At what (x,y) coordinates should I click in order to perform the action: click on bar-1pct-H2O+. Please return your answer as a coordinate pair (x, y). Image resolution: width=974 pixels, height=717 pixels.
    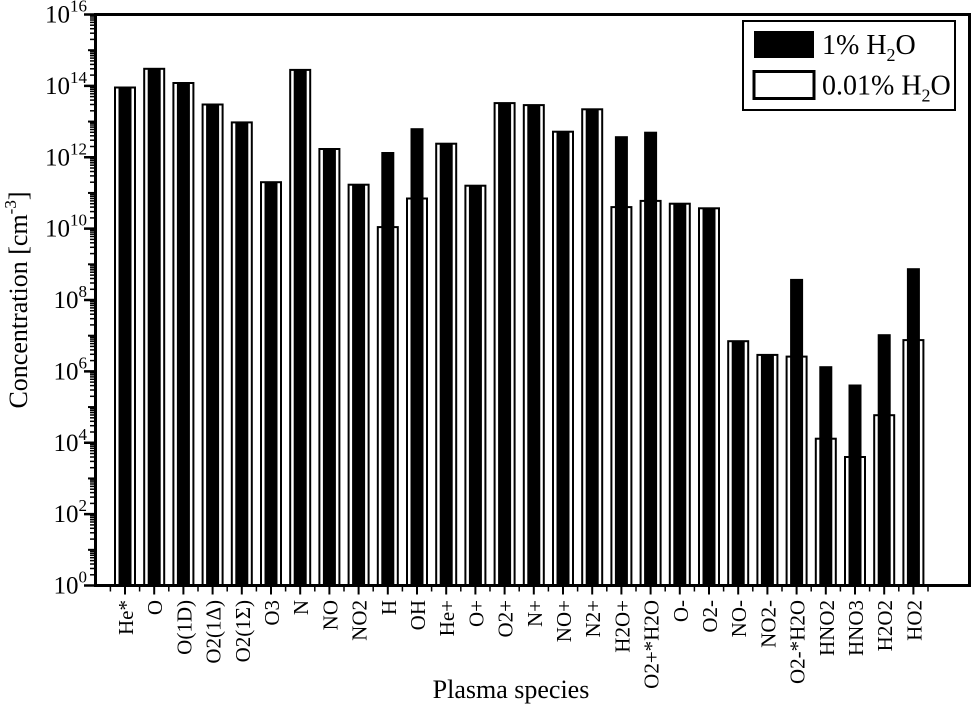
    Looking at the image, I should click on (621, 361).